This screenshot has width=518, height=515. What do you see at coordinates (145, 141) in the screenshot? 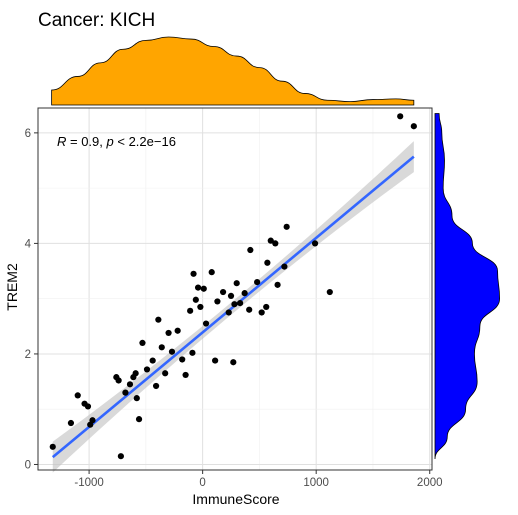
I see `p-value: < 2.2e−16` at bounding box center [145, 141].